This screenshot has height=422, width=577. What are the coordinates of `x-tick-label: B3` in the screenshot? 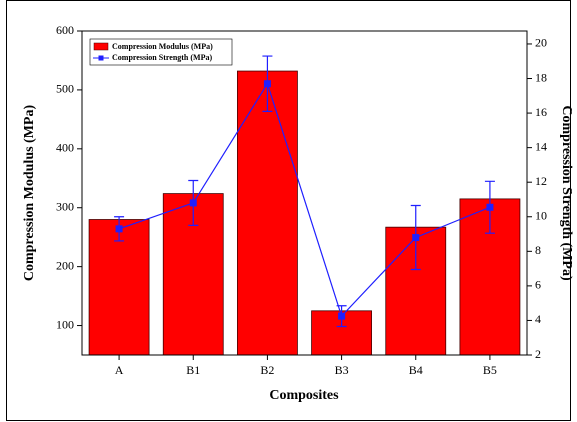 It's located at (342, 370).